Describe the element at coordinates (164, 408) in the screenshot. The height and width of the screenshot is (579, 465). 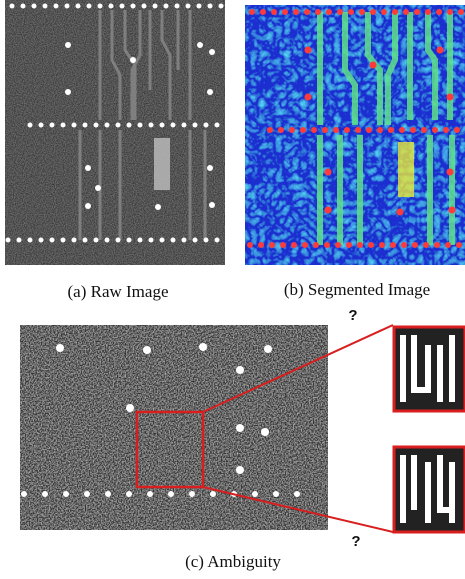
I see `ambiguity-spots` at that location.